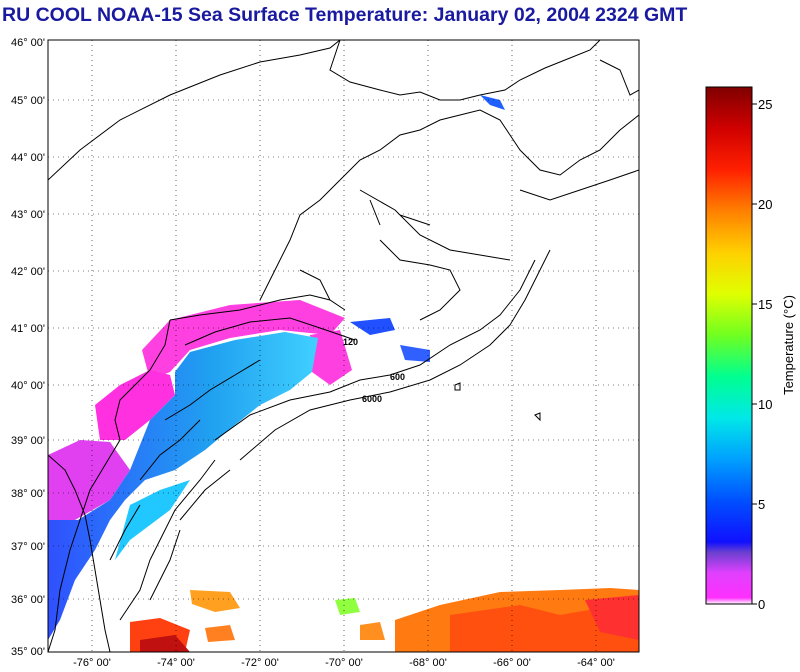 Image resolution: width=800 pixels, height=672 pixels. Describe the element at coordinates (331, 357) in the screenshot. I see `sst-cold-patch-shelf` at that location.